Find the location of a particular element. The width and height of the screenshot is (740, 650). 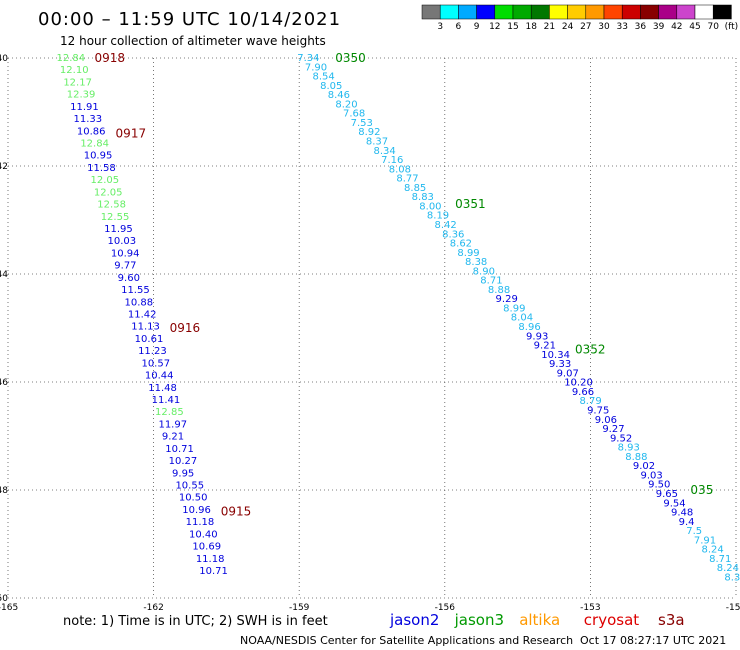

colorbar: 3 6 9 12 15 18 21 24 27 30 33 36 39 42 45 70 (ft) is located at coordinates (579, 18).